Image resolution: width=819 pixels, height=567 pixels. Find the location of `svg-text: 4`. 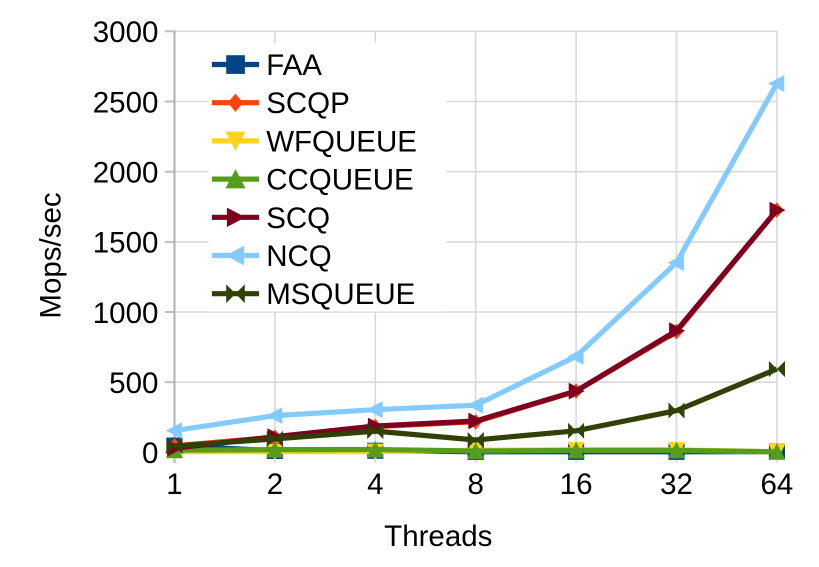

svg-text: 4 is located at coordinates (375, 484).